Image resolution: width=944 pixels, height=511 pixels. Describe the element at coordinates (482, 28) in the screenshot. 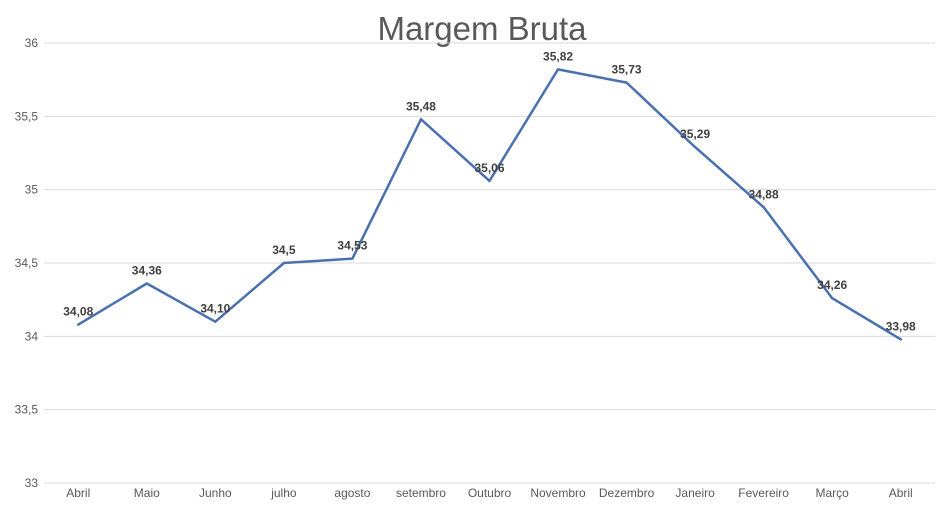

I see `chart-title: Margem Bruta` at that location.